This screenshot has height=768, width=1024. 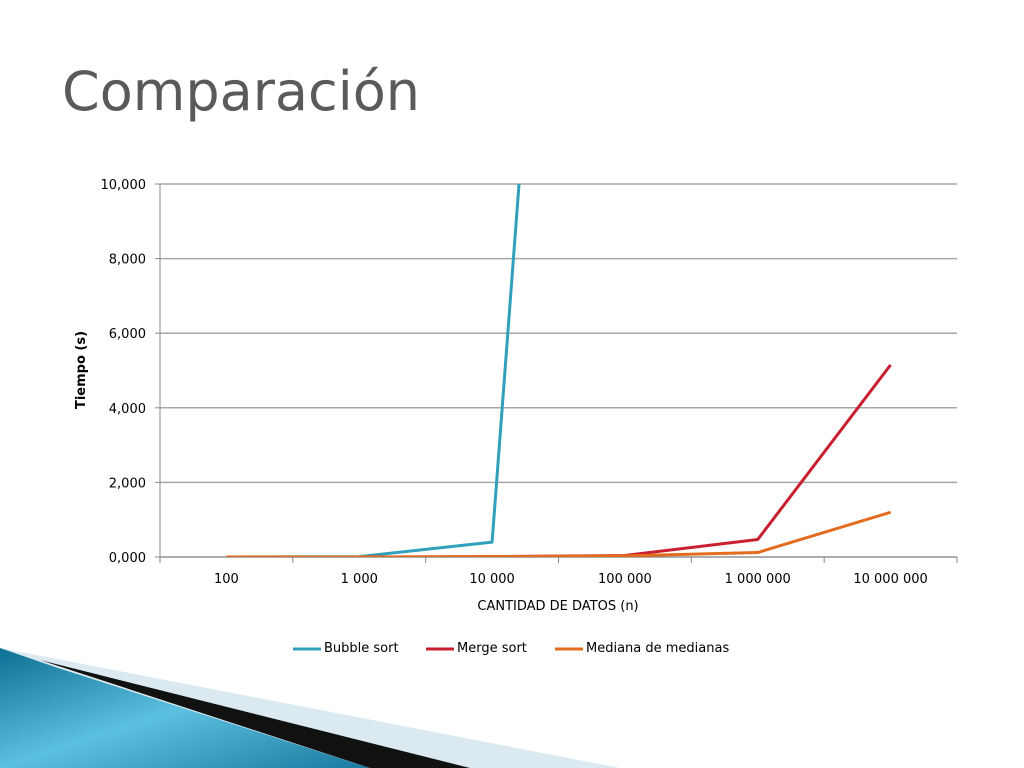 What do you see at coordinates (81, 370) in the screenshot?
I see `y-axis-title: Tiempo (s)` at bounding box center [81, 370].